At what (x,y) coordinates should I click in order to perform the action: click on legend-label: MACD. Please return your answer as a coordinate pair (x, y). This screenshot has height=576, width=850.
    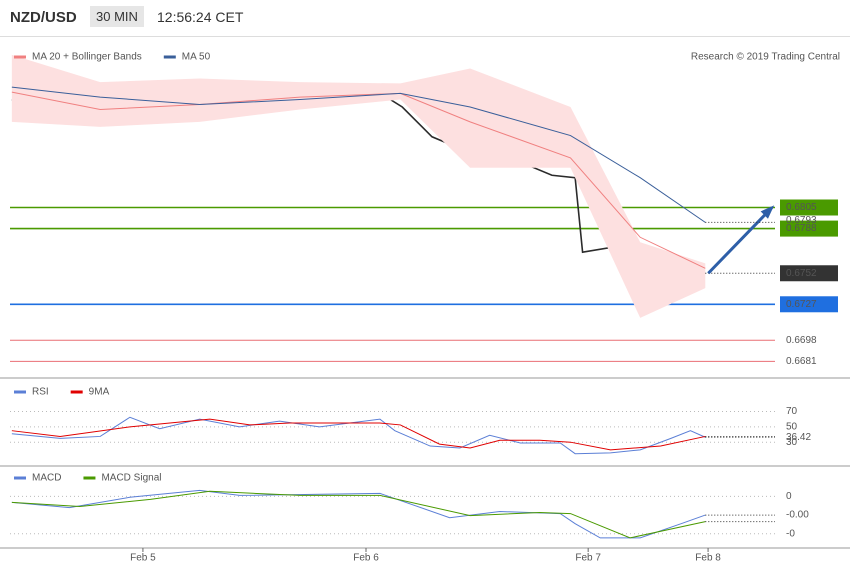
    Looking at the image, I should click on (46, 478).